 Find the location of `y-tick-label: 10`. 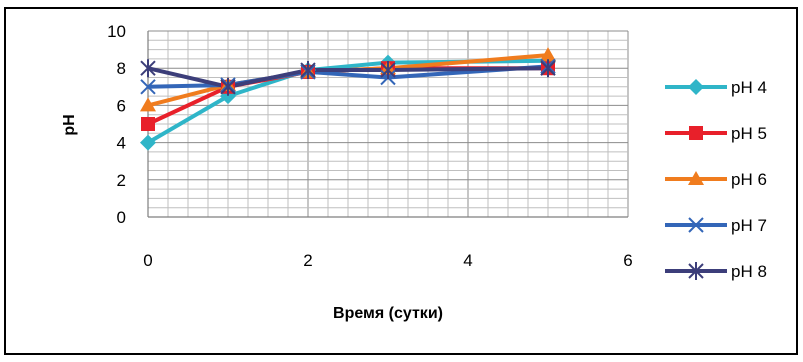

y-tick-label: 10 is located at coordinates (116, 31).